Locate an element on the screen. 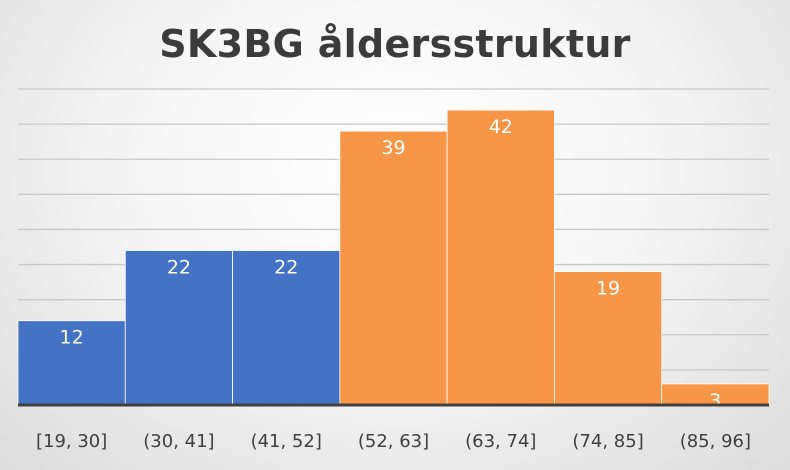 This screenshot has width=790, height=470. x-tick-label-1: (30, 41] is located at coordinates (178, 441).